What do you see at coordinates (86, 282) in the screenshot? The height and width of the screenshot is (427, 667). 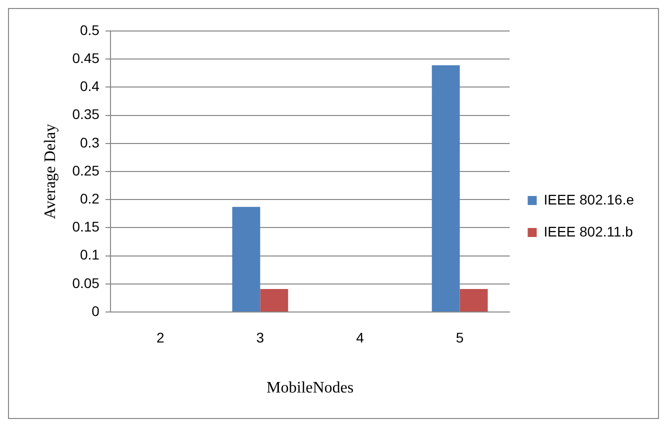 I see `y-tick-label: 0.05` at bounding box center [86, 282].